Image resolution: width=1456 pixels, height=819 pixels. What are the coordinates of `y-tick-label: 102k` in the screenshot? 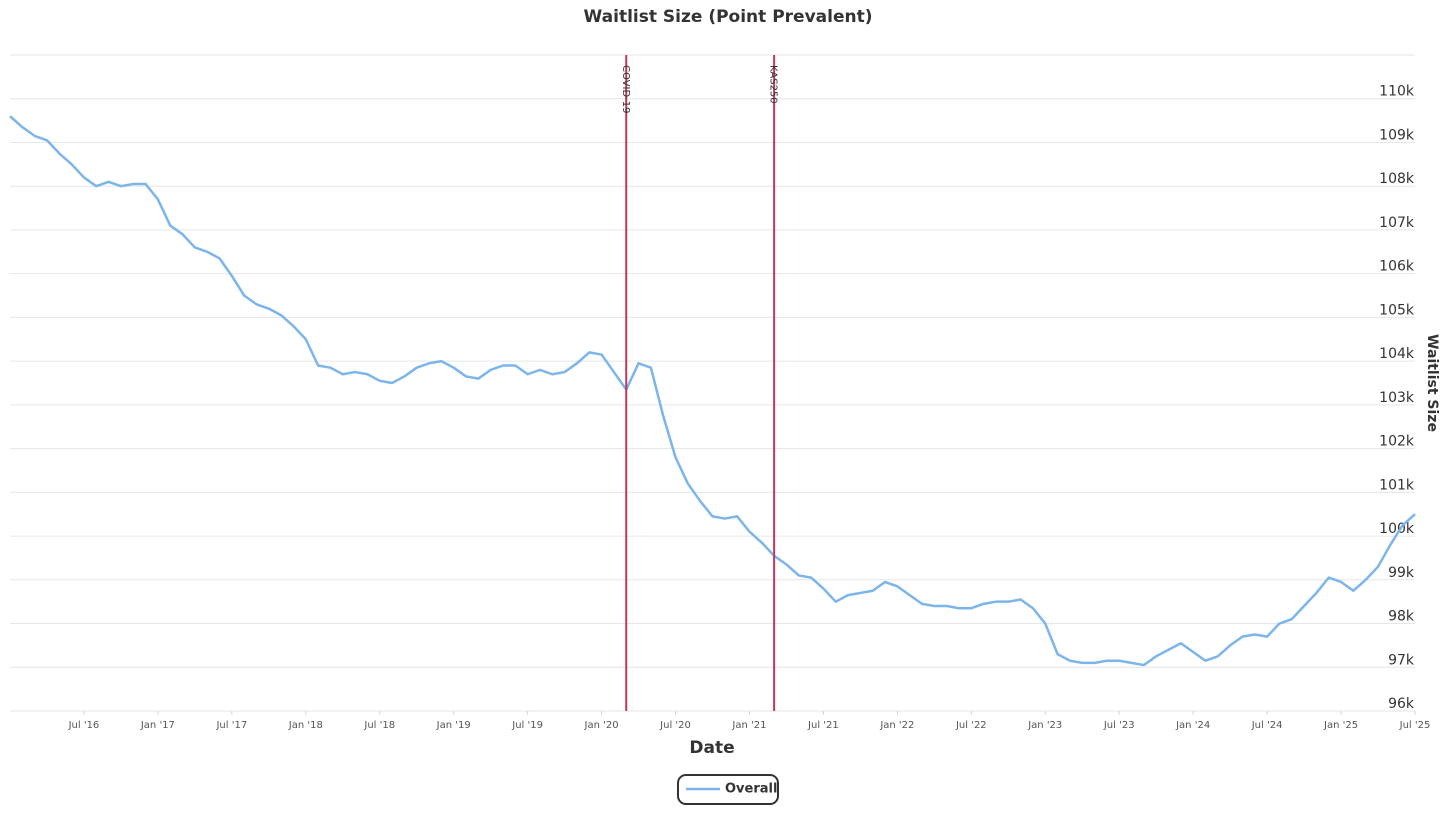 It's located at (1397, 442).